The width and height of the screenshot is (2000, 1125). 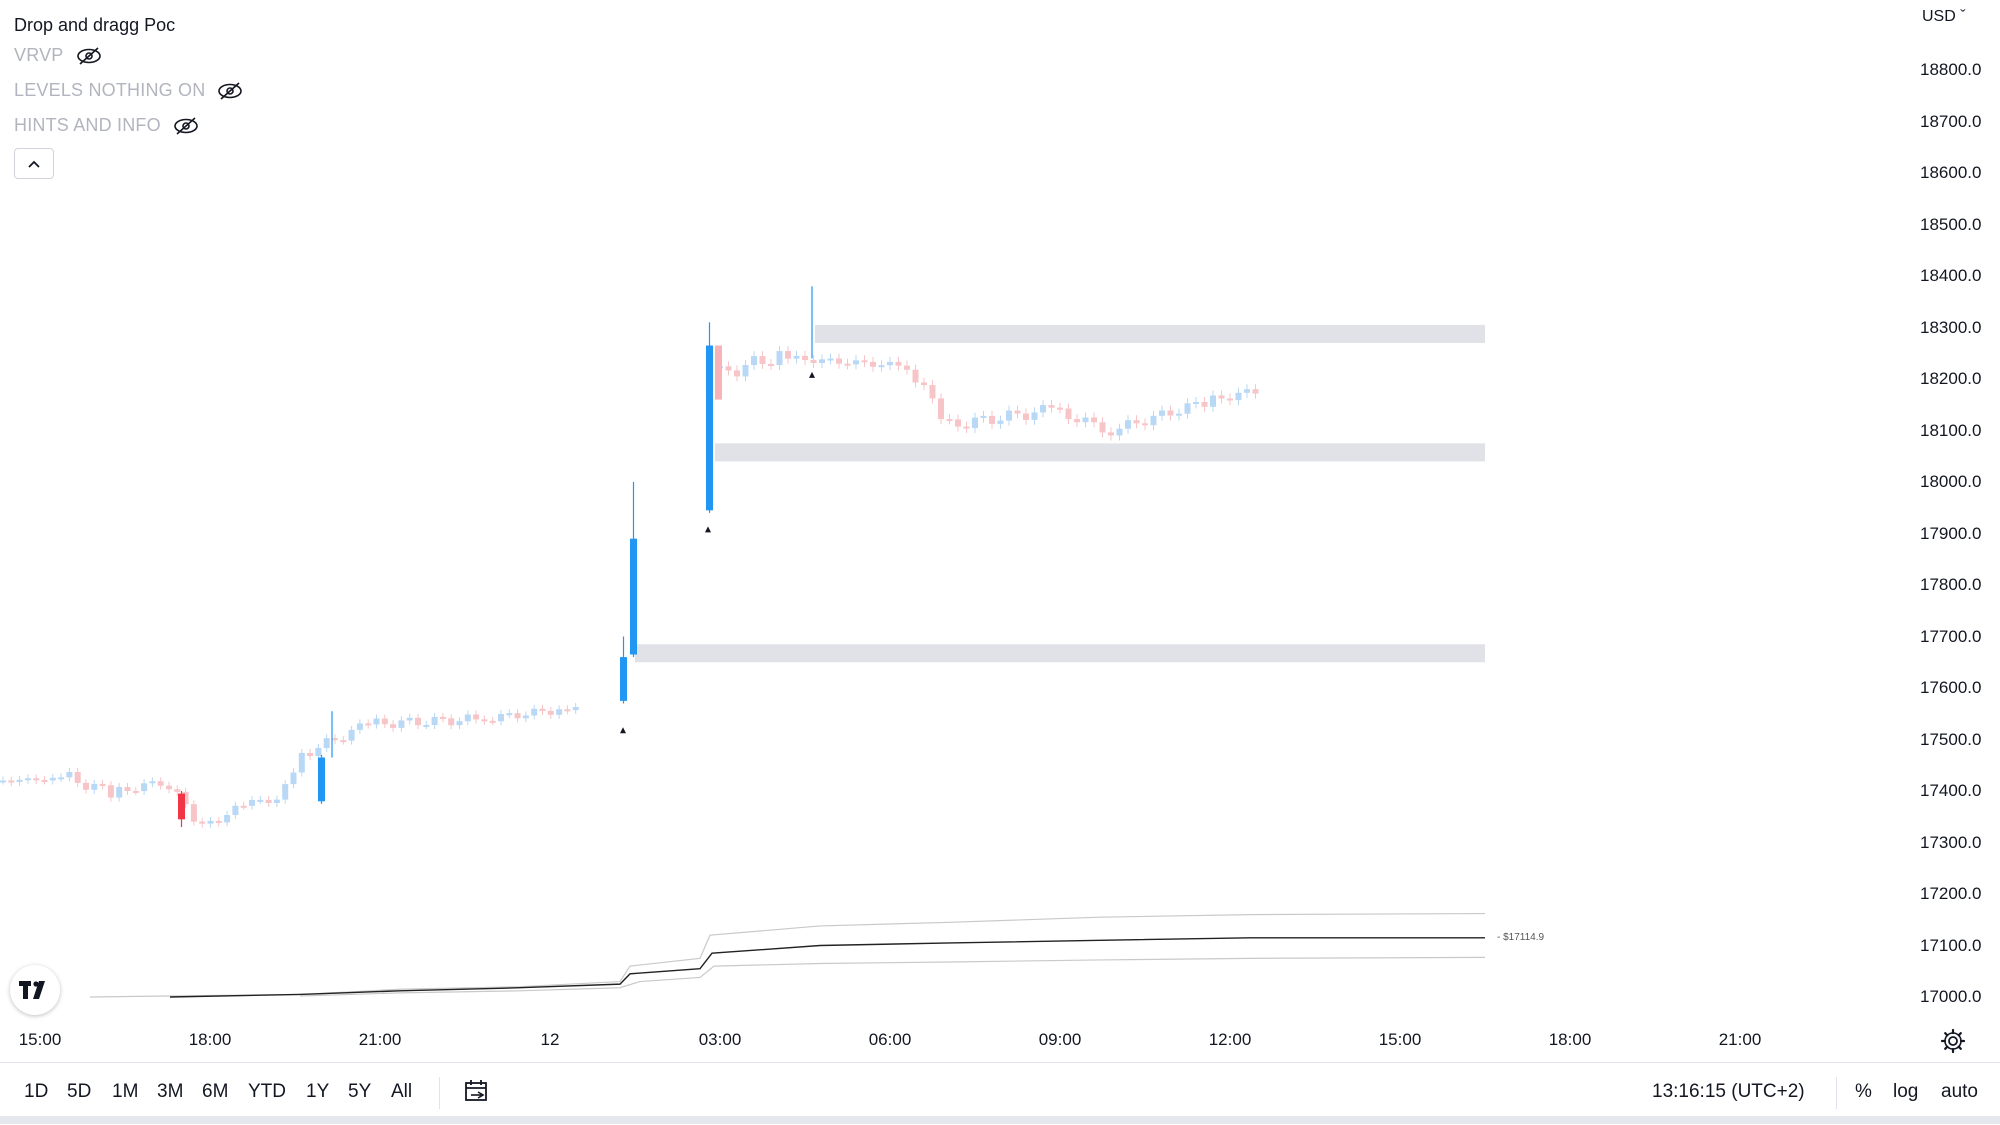 I want to click on tradingview-logo-icon, so click(x=35, y=990).